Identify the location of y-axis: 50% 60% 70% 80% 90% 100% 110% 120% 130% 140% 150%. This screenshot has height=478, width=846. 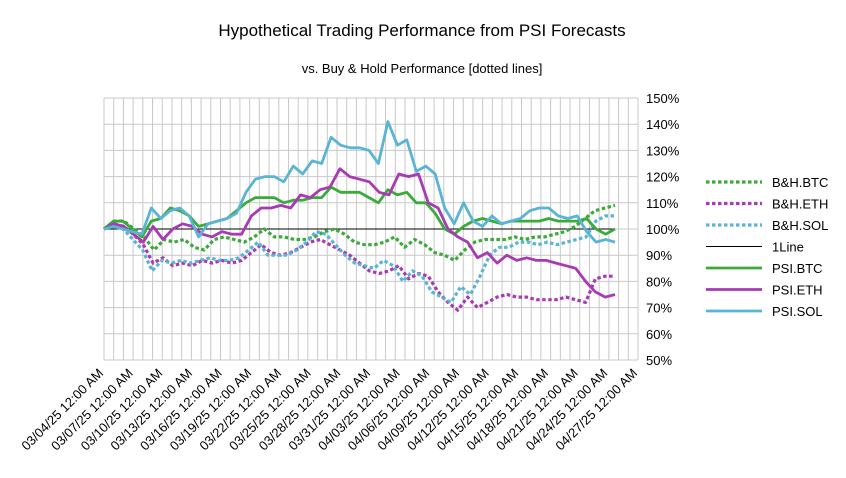
(663, 229).